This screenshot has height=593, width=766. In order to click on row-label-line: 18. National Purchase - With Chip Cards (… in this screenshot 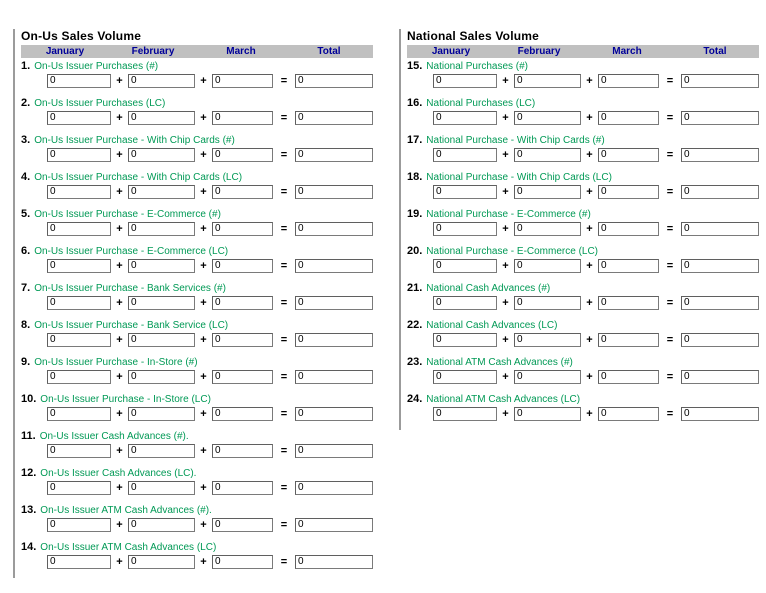, I will do `click(583, 177)`.